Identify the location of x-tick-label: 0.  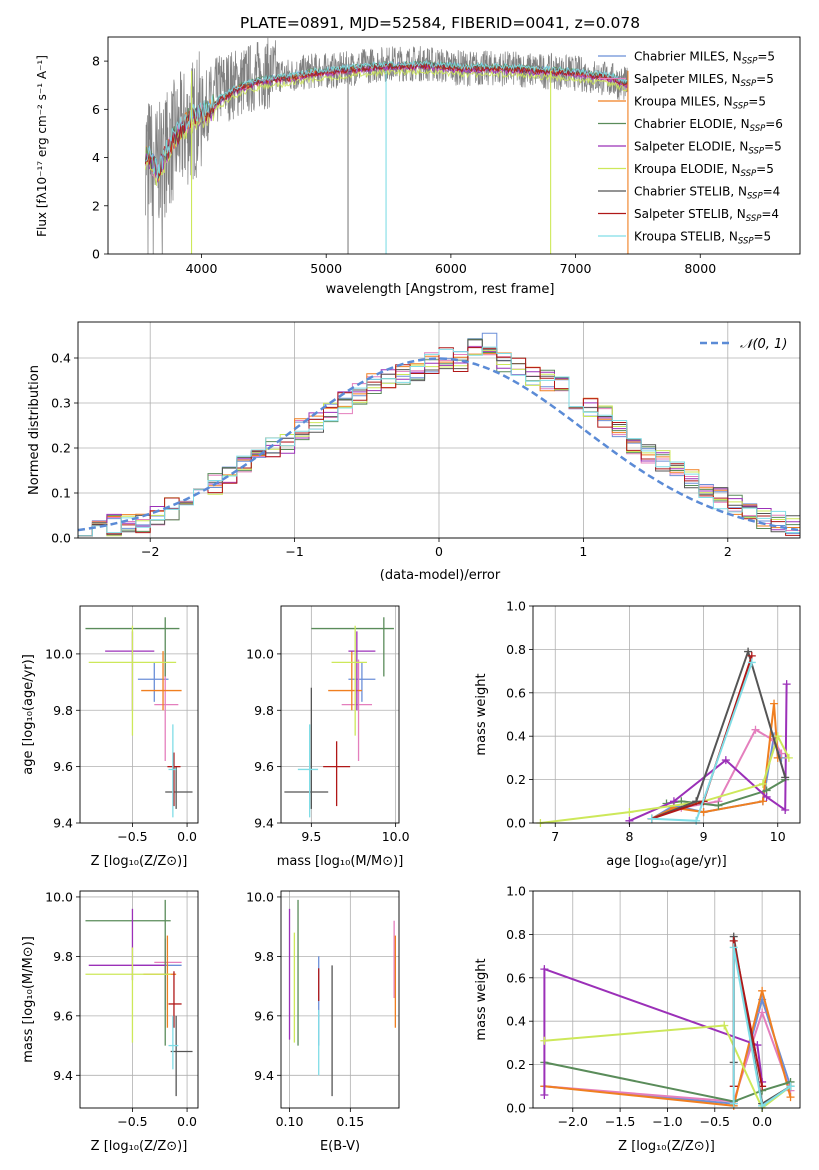
(439, 551).